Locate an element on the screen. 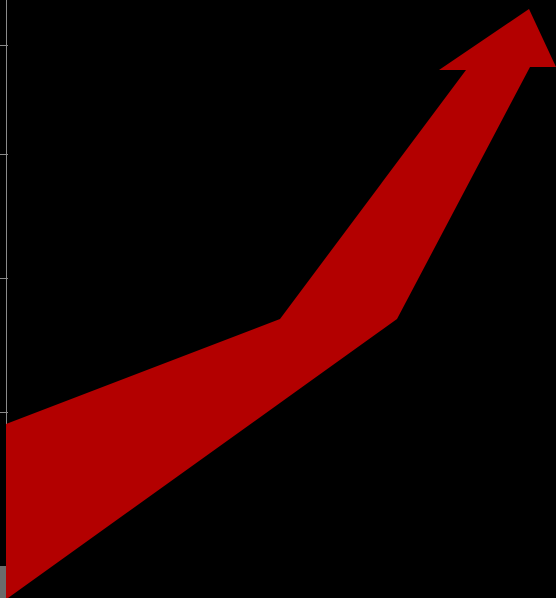  corner-block is located at coordinates (3, 582).